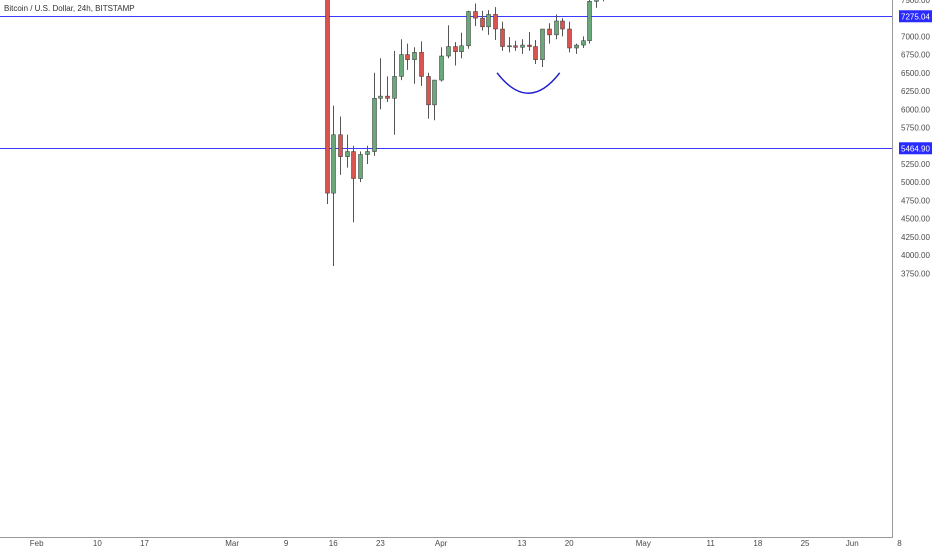 The width and height of the screenshot is (932, 550). I want to click on price-tick-label: 6000.00, so click(915, 109).